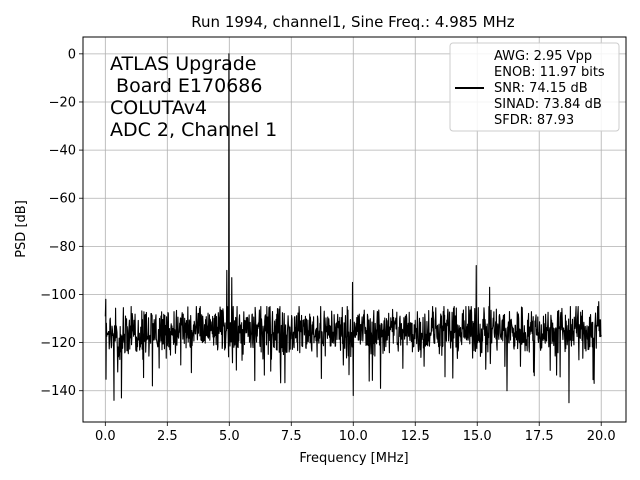 The width and height of the screenshot is (640, 480). What do you see at coordinates (477, 436) in the screenshot?
I see `x-tick-label: 15.0` at bounding box center [477, 436].